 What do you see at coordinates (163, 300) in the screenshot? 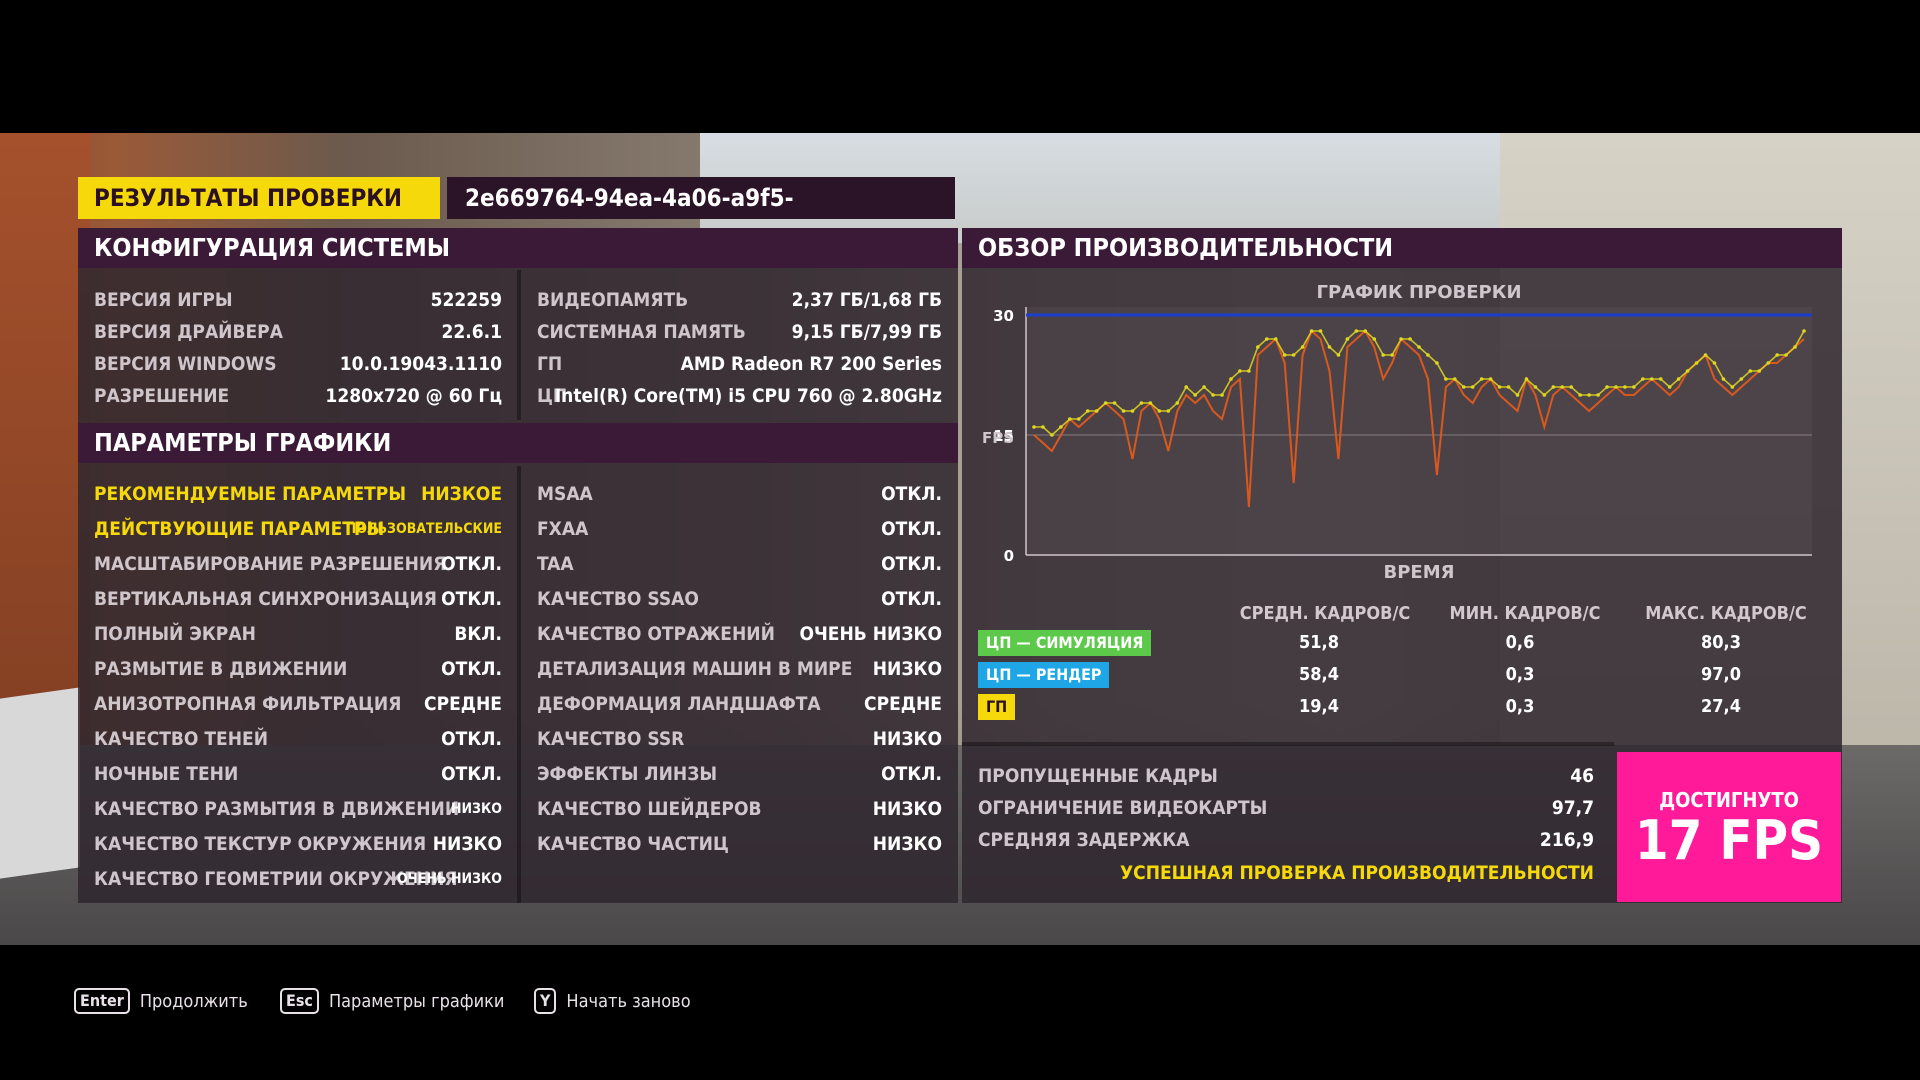
I see `setting-label: ВЕРСИЯ ИГРЫ` at bounding box center [163, 300].